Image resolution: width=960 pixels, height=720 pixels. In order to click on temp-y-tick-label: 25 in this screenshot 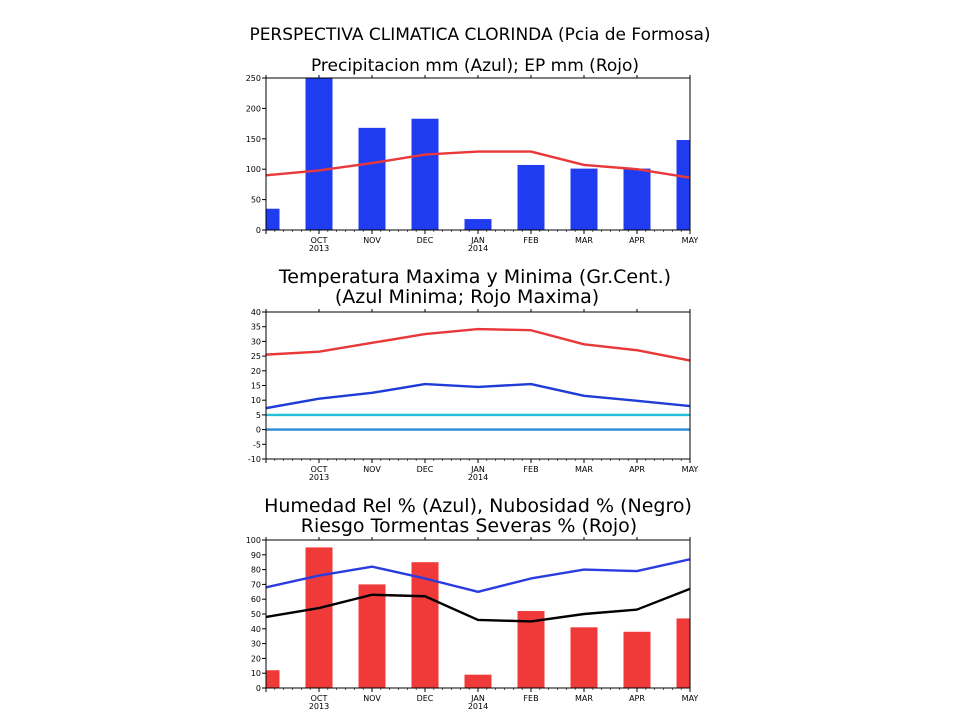, I will do `click(256, 356)`.